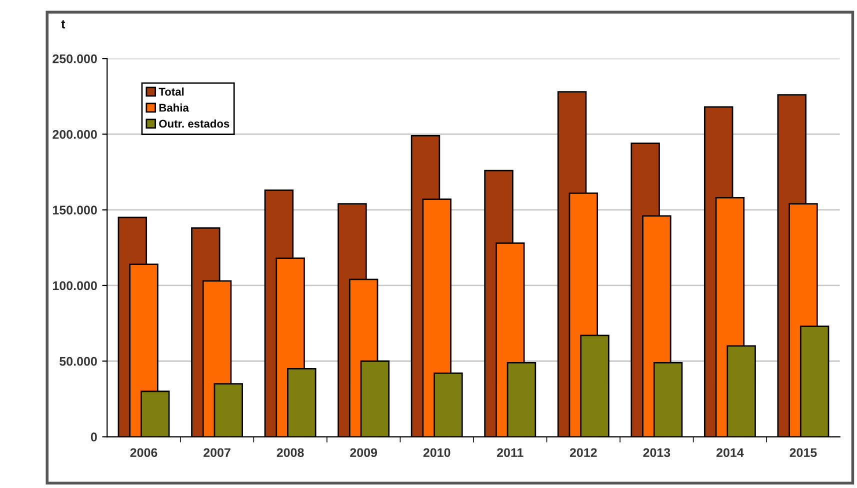  What do you see at coordinates (93, 437) in the screenshot?
I see `y-tick-label: 0` at bounding box center [93, 437].